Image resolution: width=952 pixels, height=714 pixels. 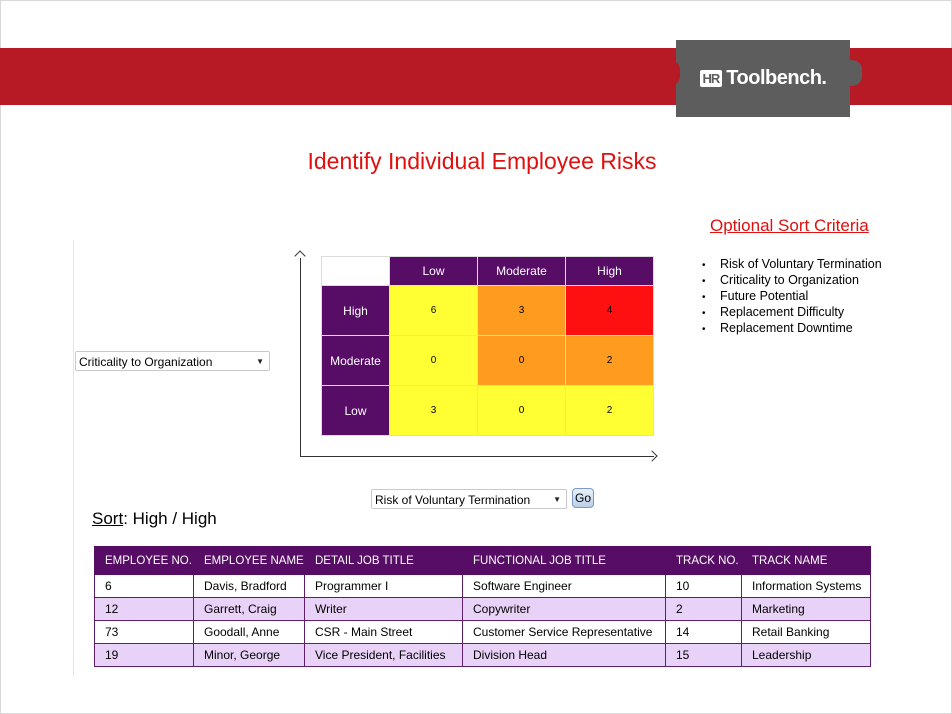 I want to click on x-axis-line, so click(x=477, y=456).